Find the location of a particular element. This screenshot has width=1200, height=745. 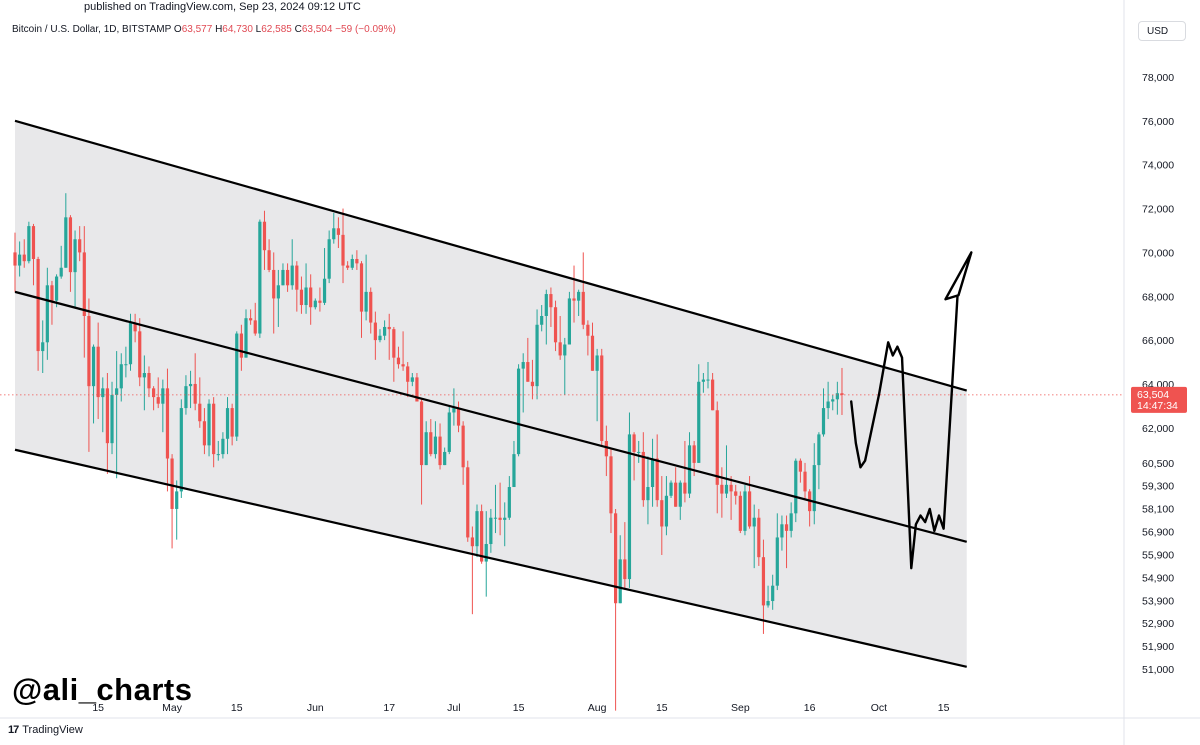

price-tick-label: 72,000 is located at coordinates (1158, 210).